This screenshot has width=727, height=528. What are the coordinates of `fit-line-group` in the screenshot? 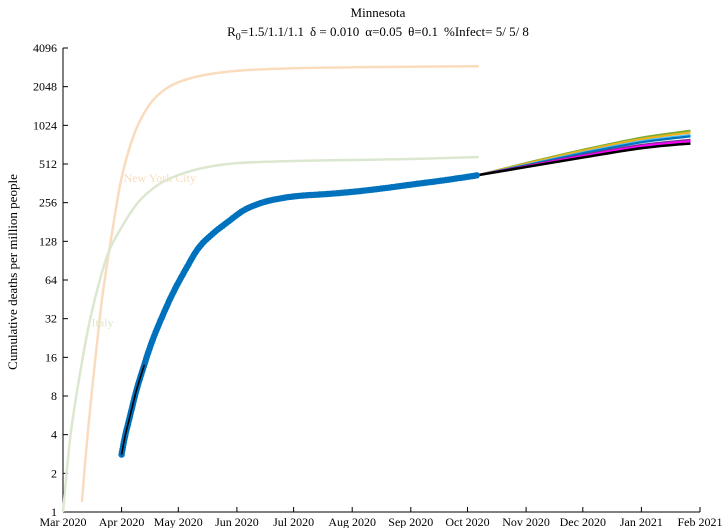 It's located at (133, 409).